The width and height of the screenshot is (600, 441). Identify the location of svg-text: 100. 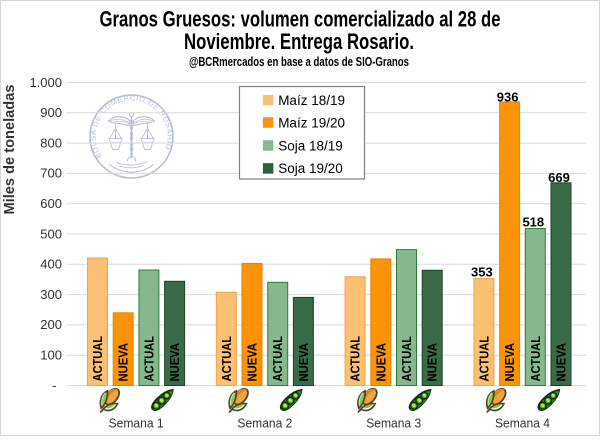
(51, 355).